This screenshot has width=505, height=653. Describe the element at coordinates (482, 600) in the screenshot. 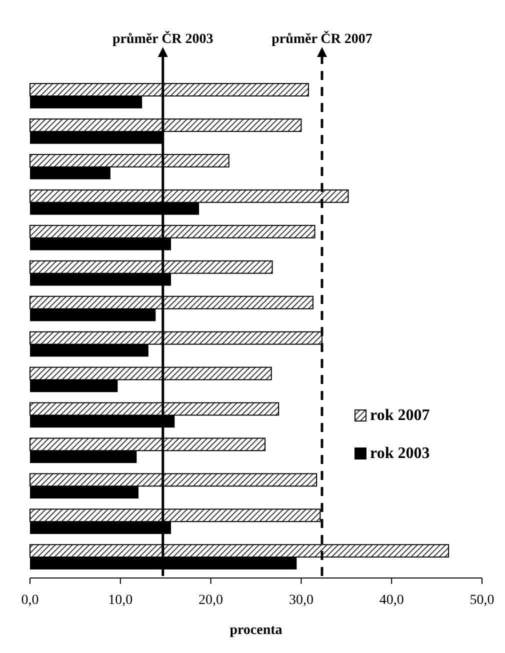

I see `x-tick-label: 50,0` at that location.